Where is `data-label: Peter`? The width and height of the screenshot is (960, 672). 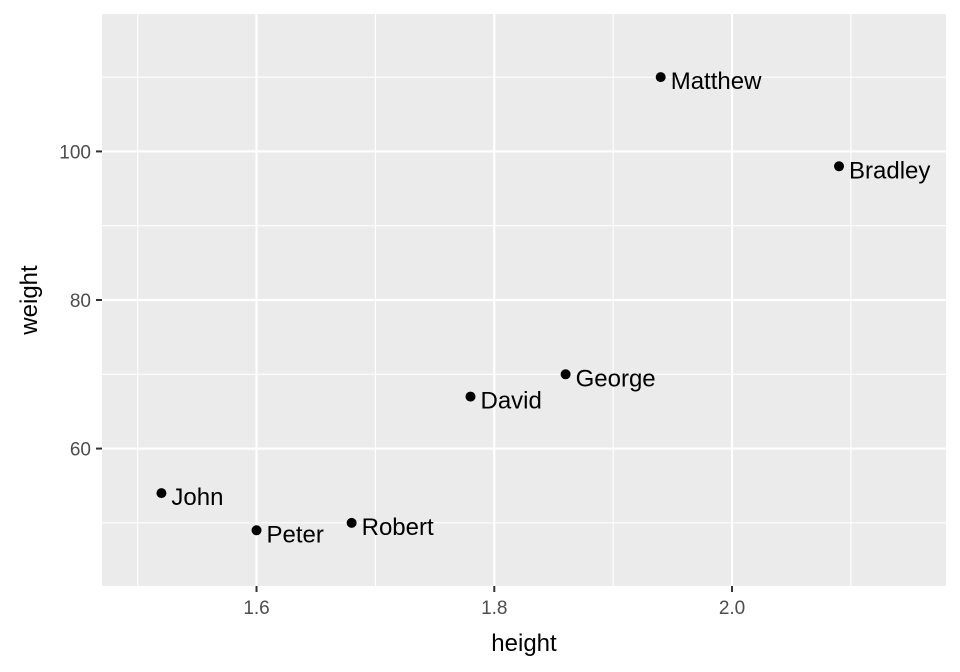 data-label: Peter is located at coordinates (295, 534).